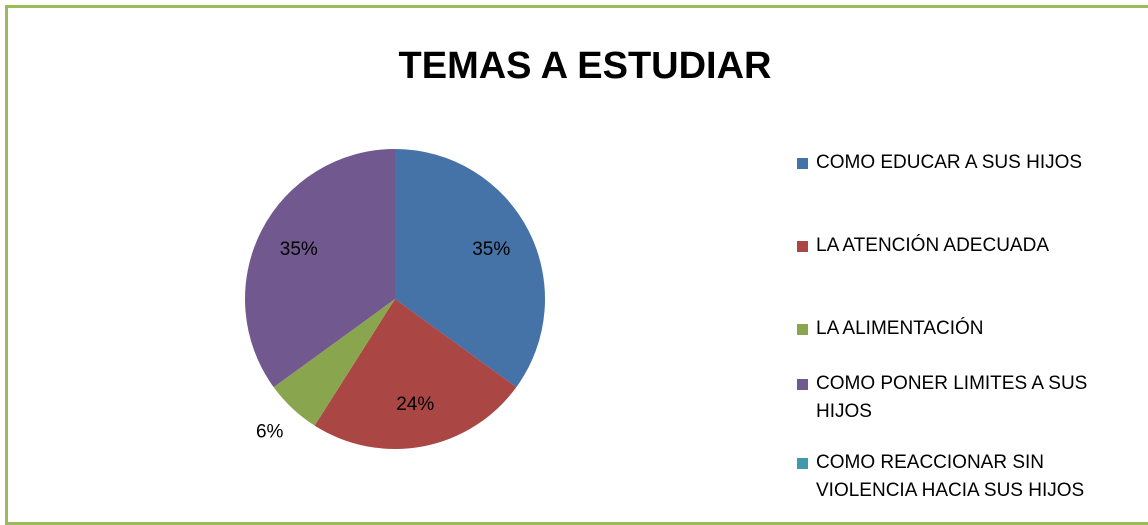 The height and width of the screenshot is (525, 1148). I want to click on legend-label: COMO EDUCAR A SUS HIJOS, so click(949, 162).